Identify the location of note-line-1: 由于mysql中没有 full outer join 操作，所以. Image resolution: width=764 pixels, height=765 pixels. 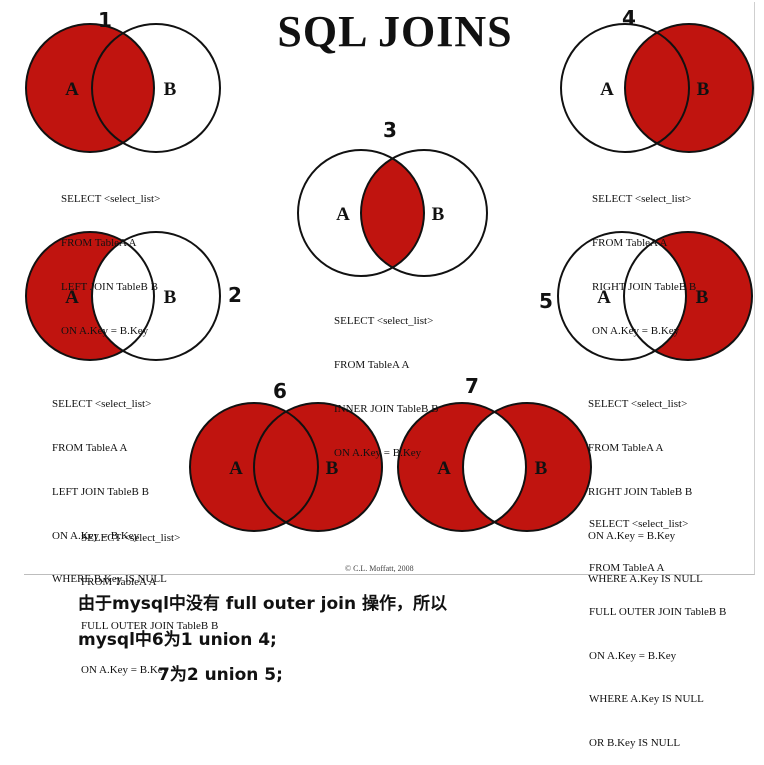
(262, 604).